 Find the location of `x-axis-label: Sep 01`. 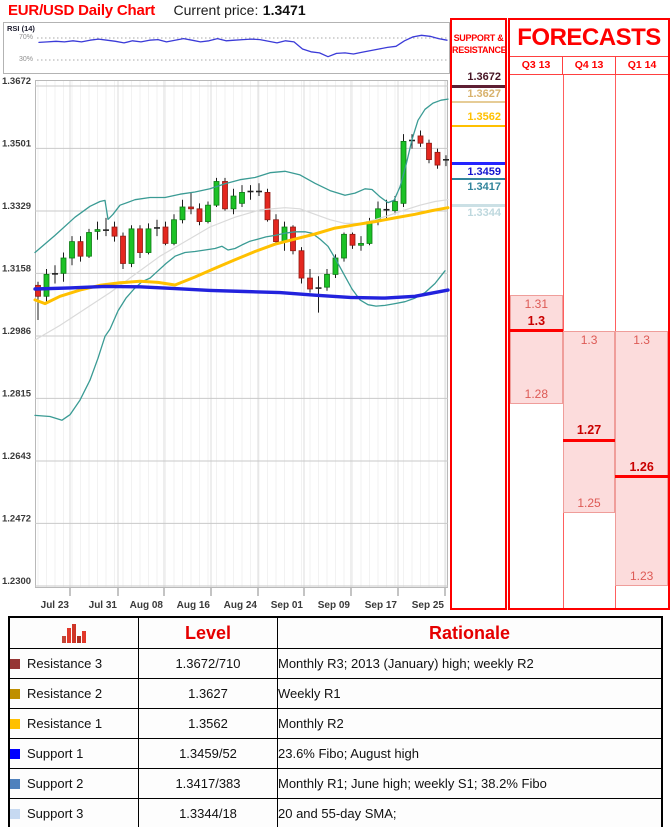

x-axis-label: Sep 01 is located at coordinates (287, 605).